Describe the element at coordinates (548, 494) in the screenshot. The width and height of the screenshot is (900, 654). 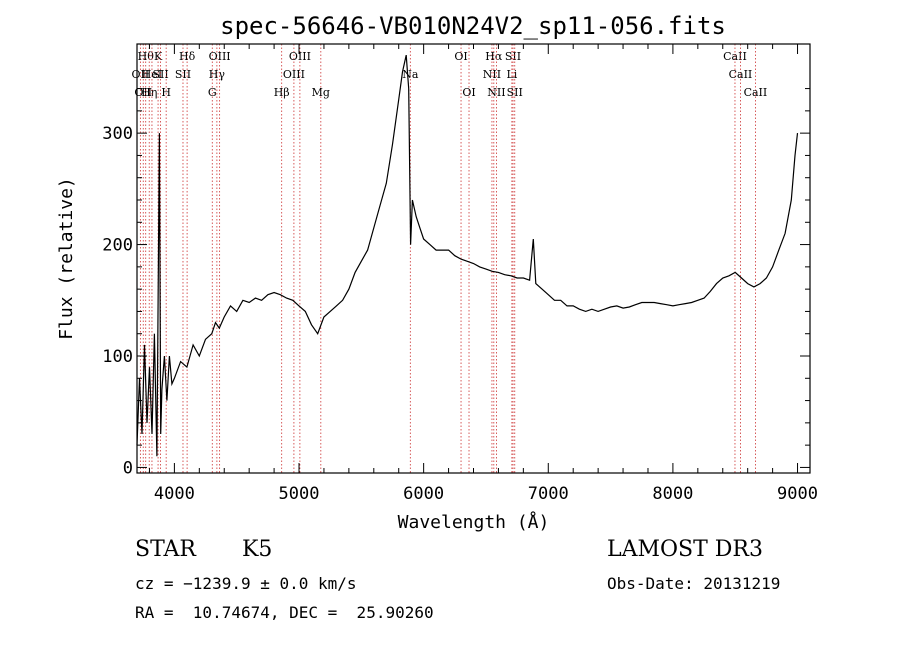
I see `x-tick-label-7000: 7000` at that location.